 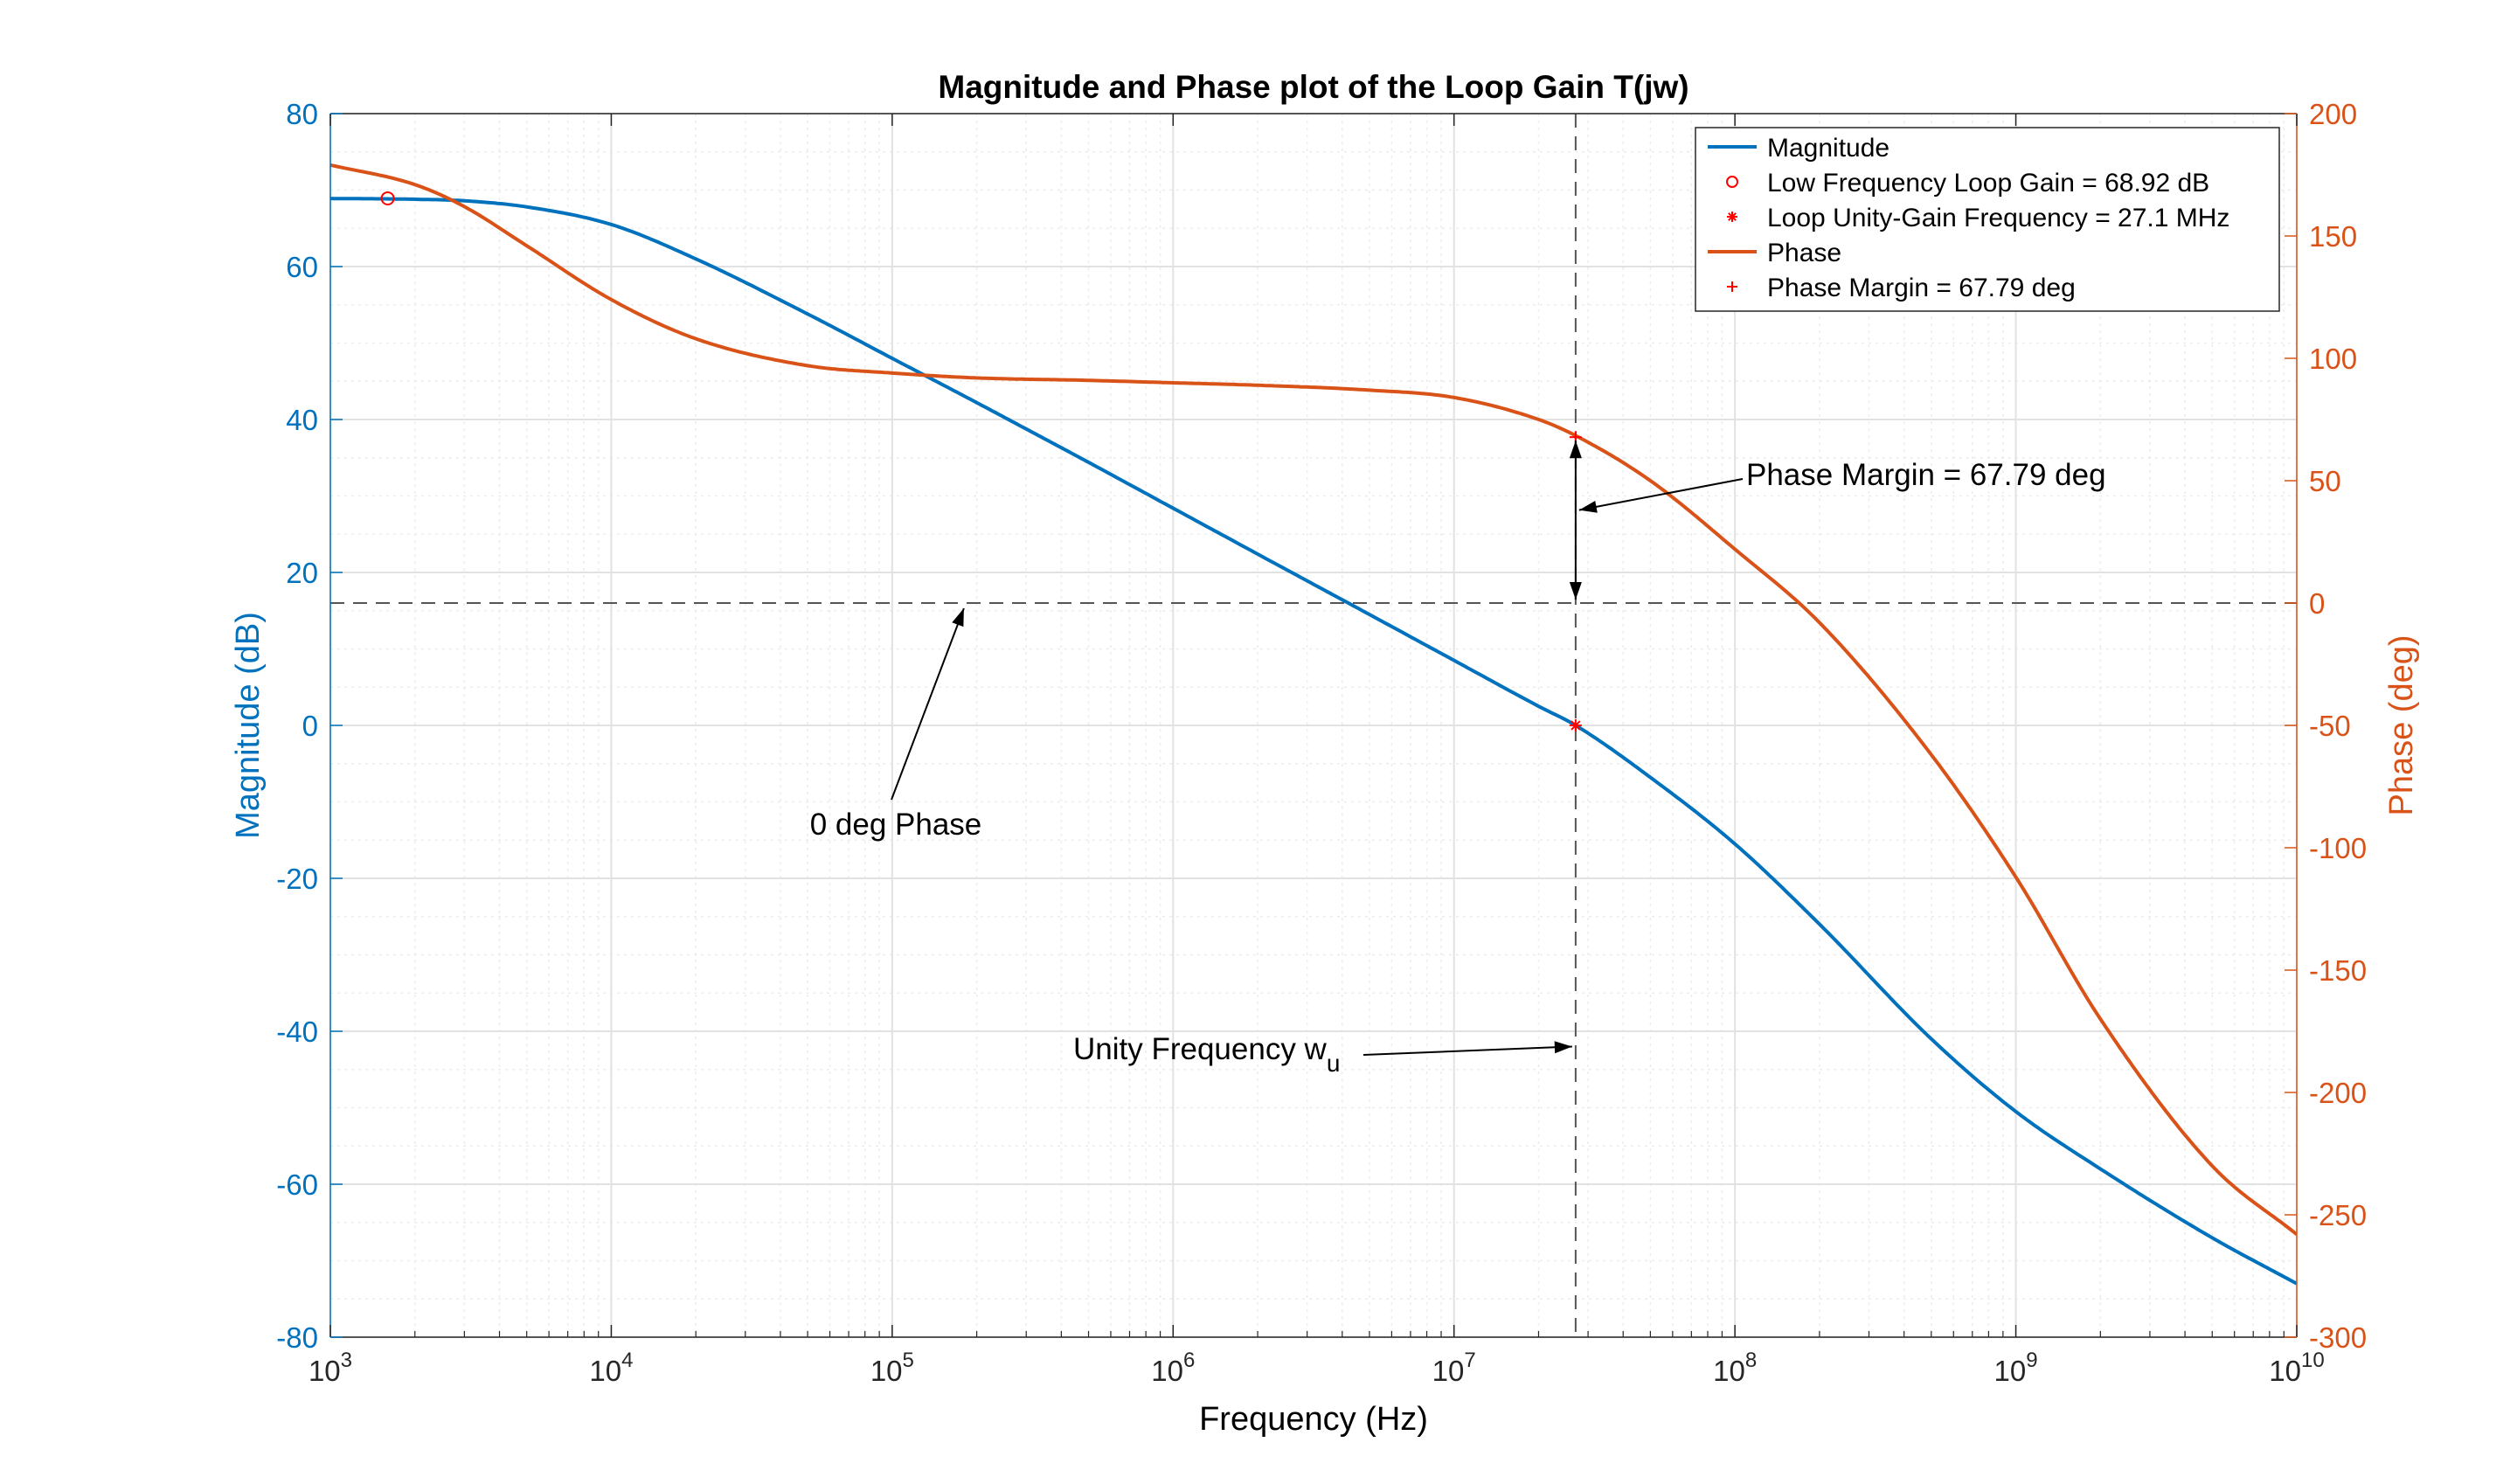 I want to click on y-tick-label-right: -300, so click(x=2338, y=1337).